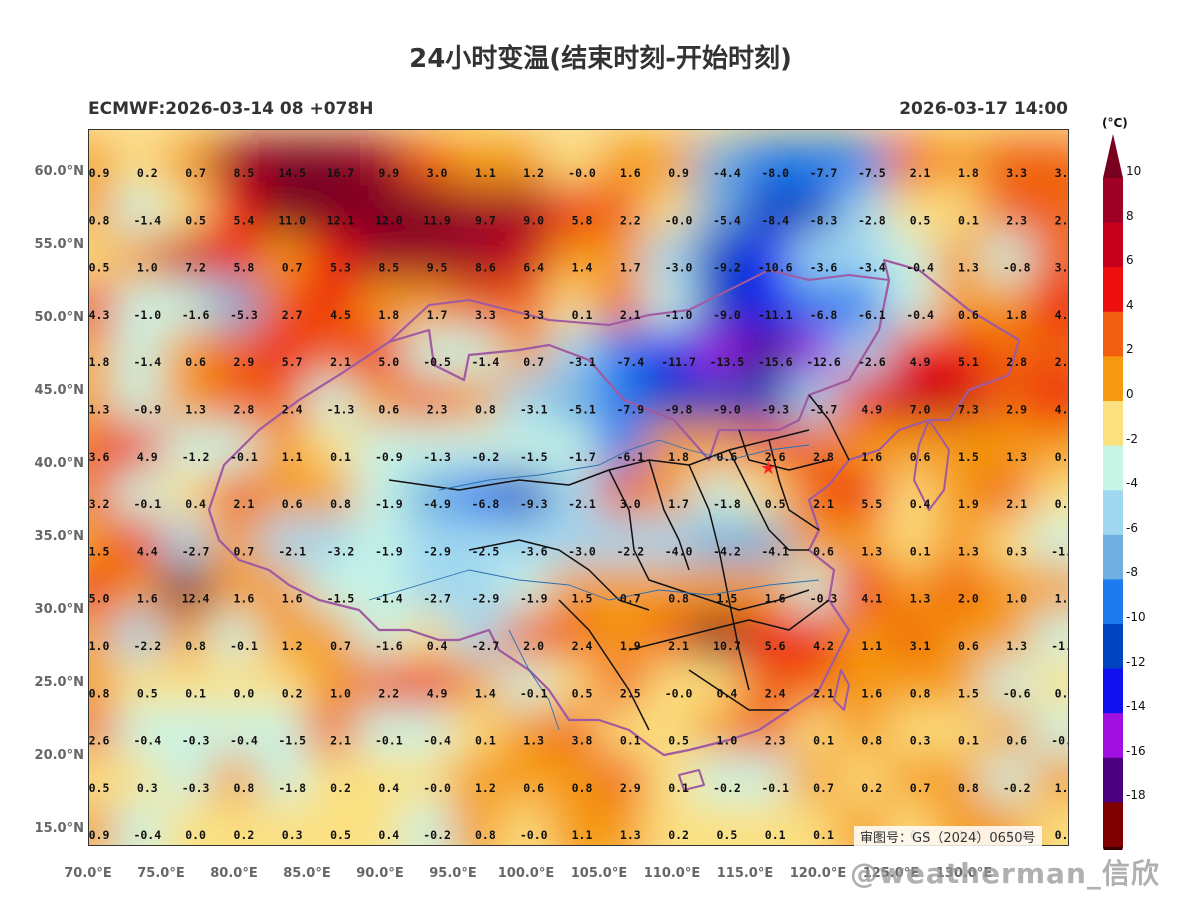  What do you see at coordinates (968, 410) in the screenshot?
I see `grid-value-label: 7.3` at bounding box center [968, 410].